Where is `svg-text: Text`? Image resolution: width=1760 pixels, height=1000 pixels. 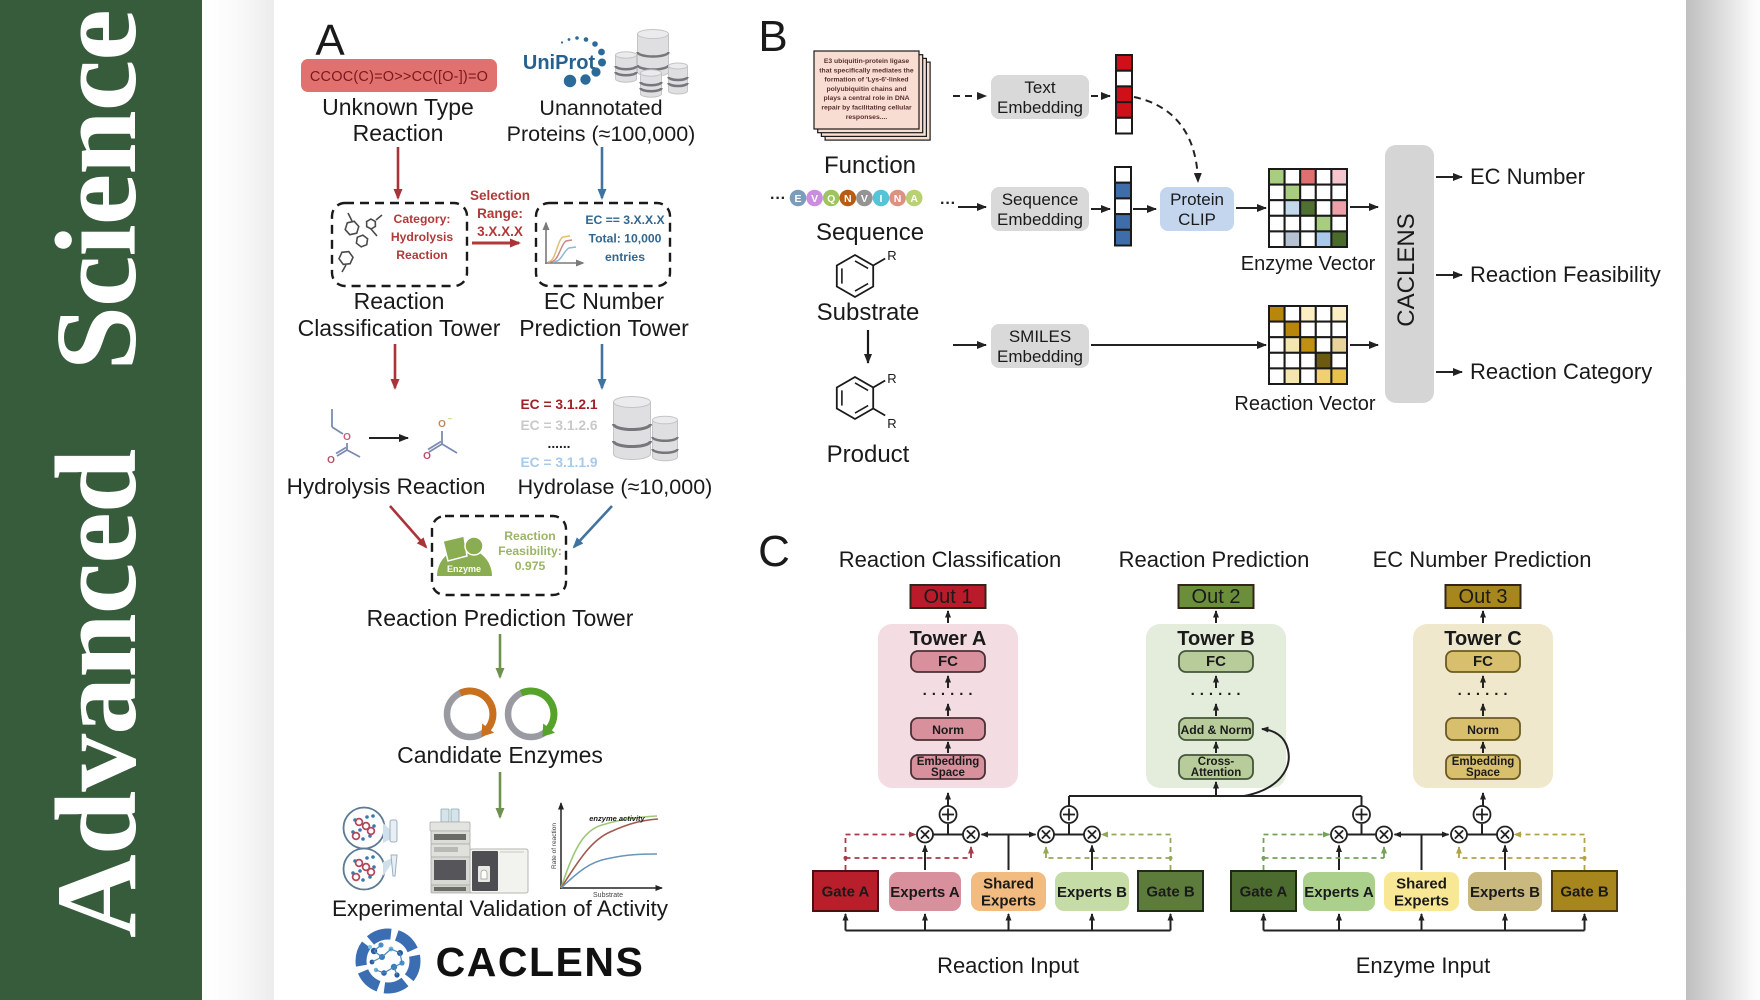
svg-text: Text is located at coordinates (1039, 87).